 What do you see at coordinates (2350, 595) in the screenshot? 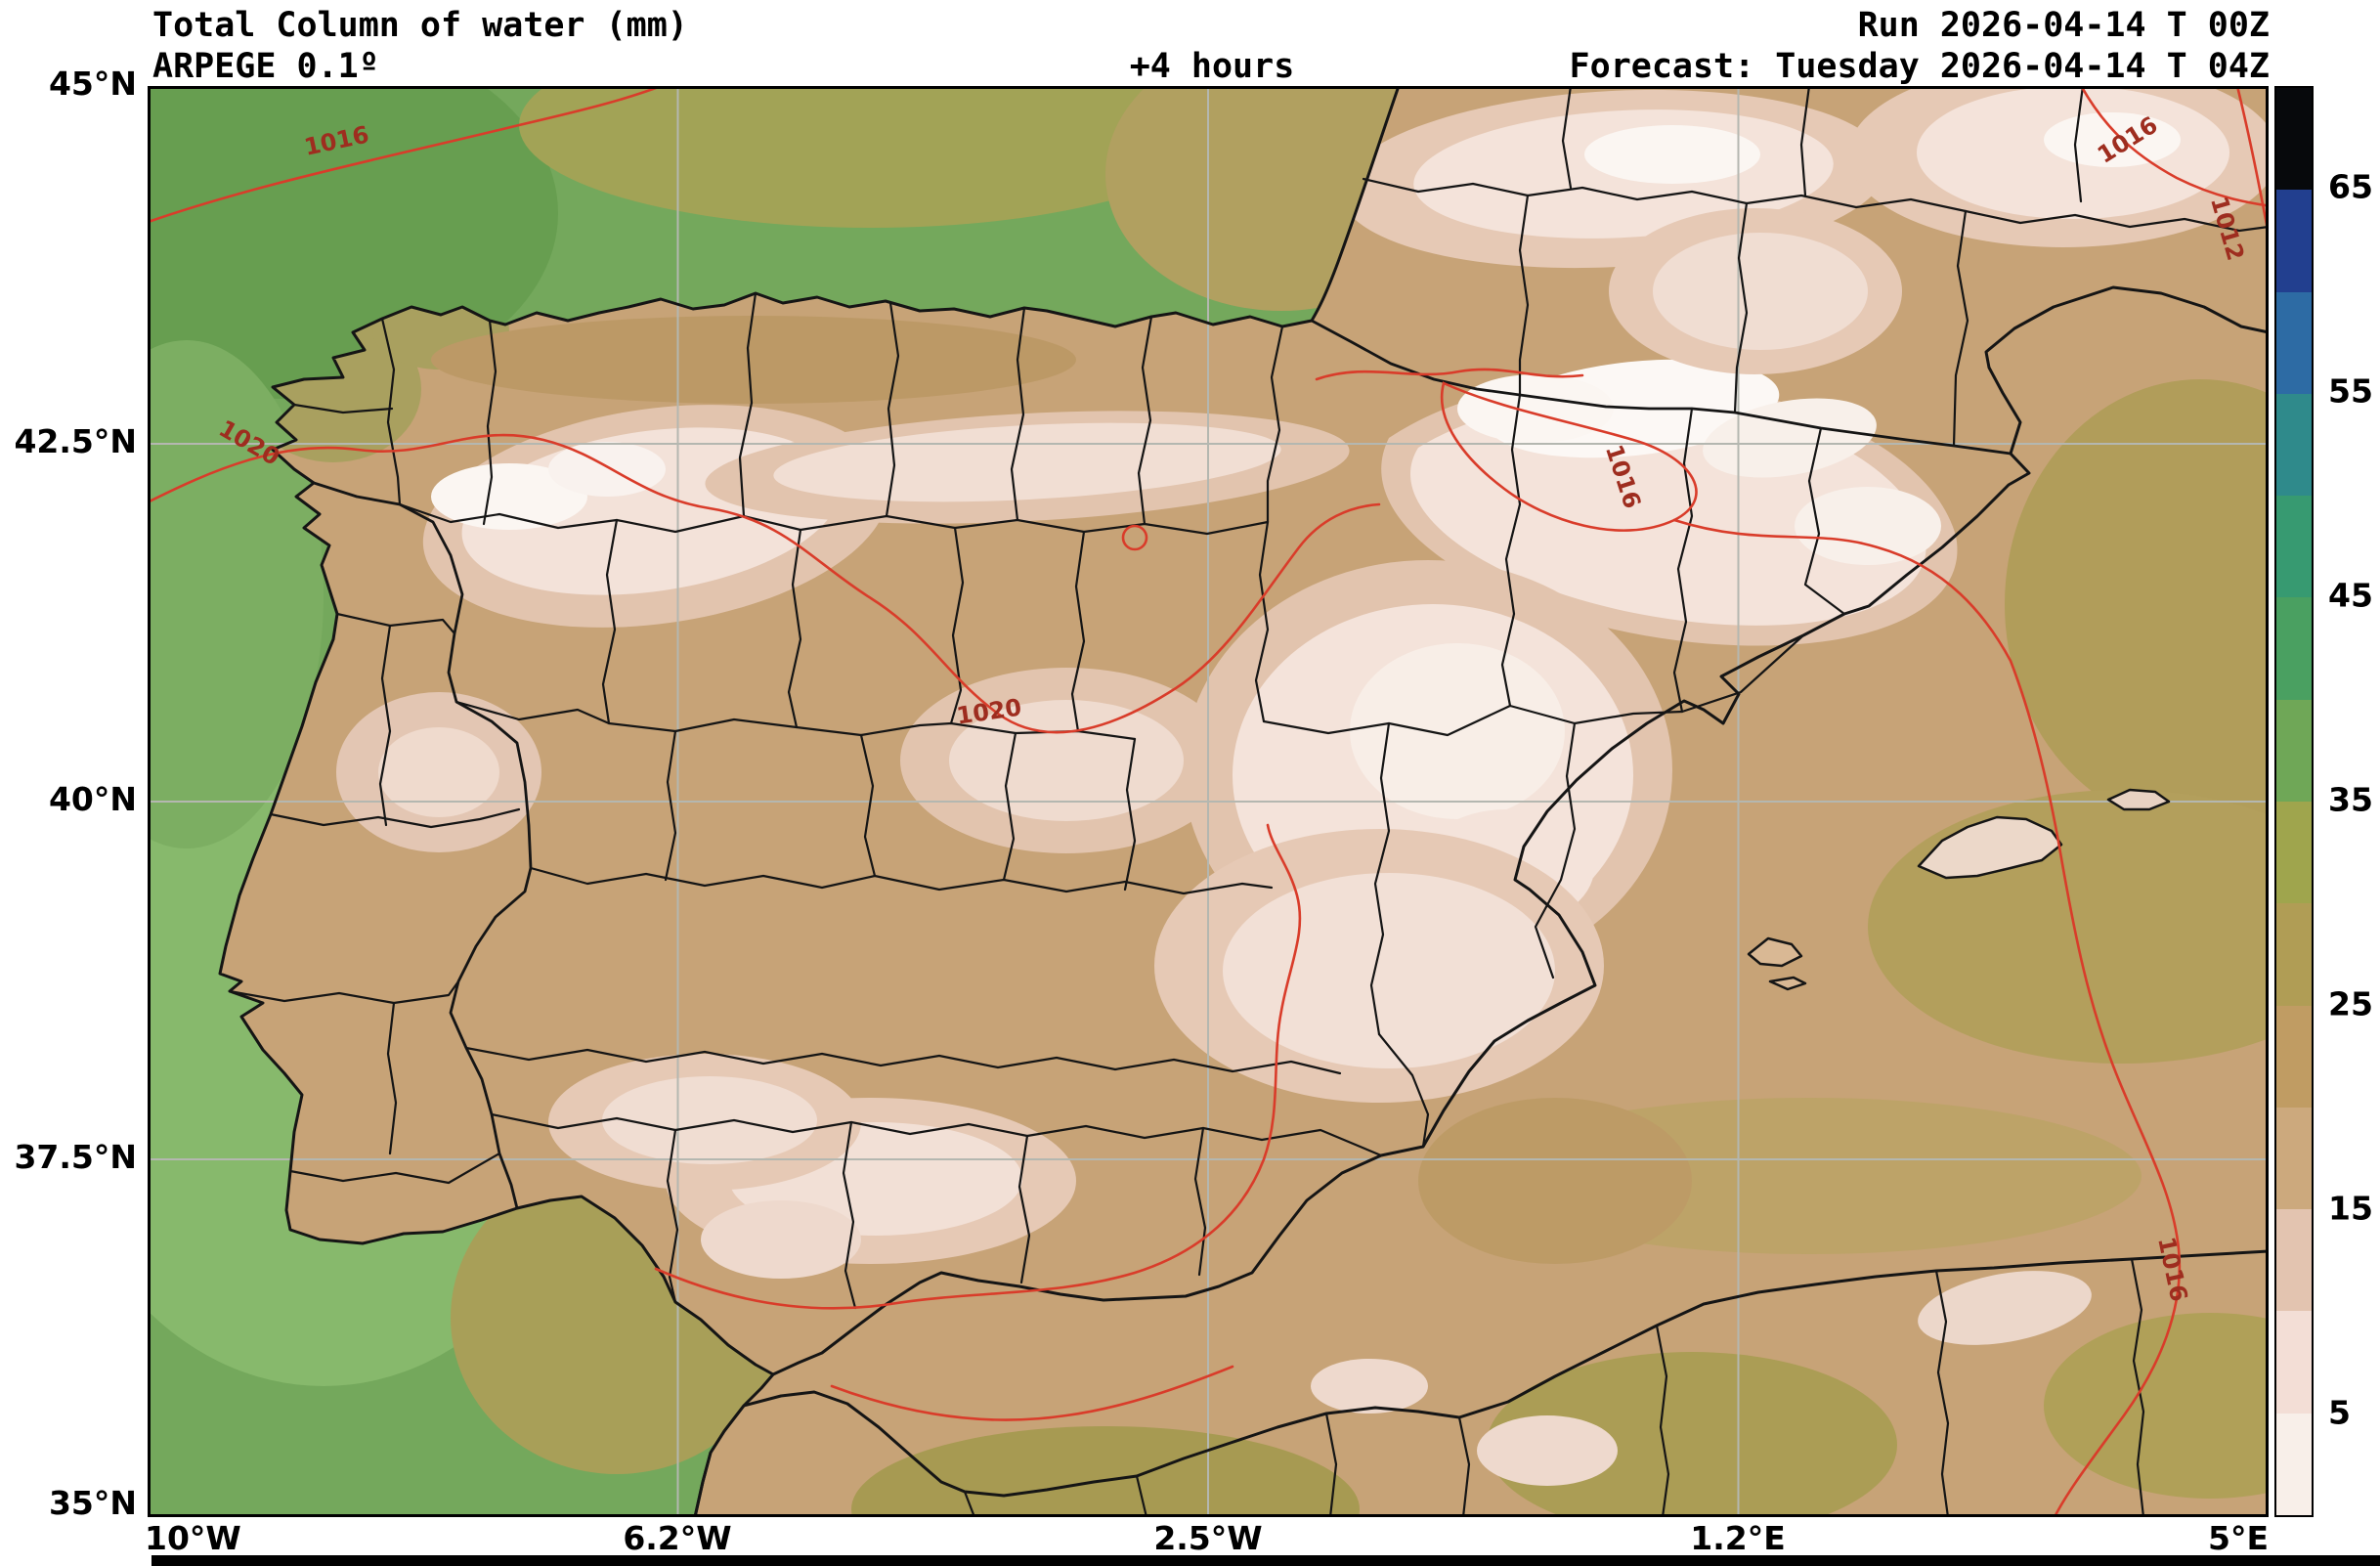
I see `colorbar-tick-label: 45` at bounding box center [2350, 595].